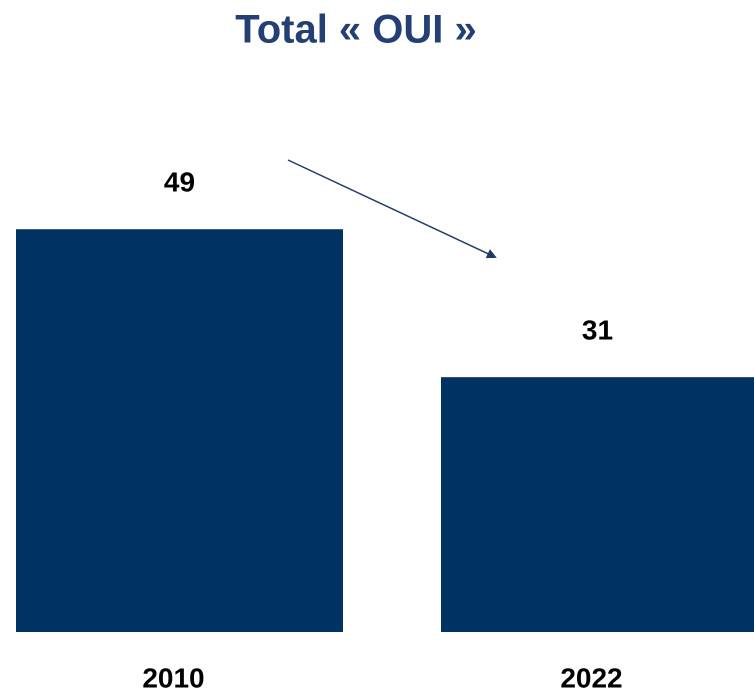 This screenshot has height=693, width=754. What do you see at coordinates (392, 209) in the screenshot?
I see `trend-arrow` at bounding box center [392, 209].